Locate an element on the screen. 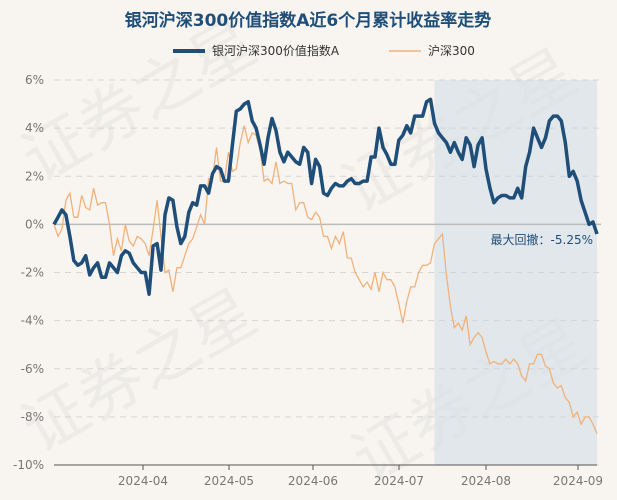  legend: 银河沪深300价值指数A 沪深300 is located at coordinates (324, 50).